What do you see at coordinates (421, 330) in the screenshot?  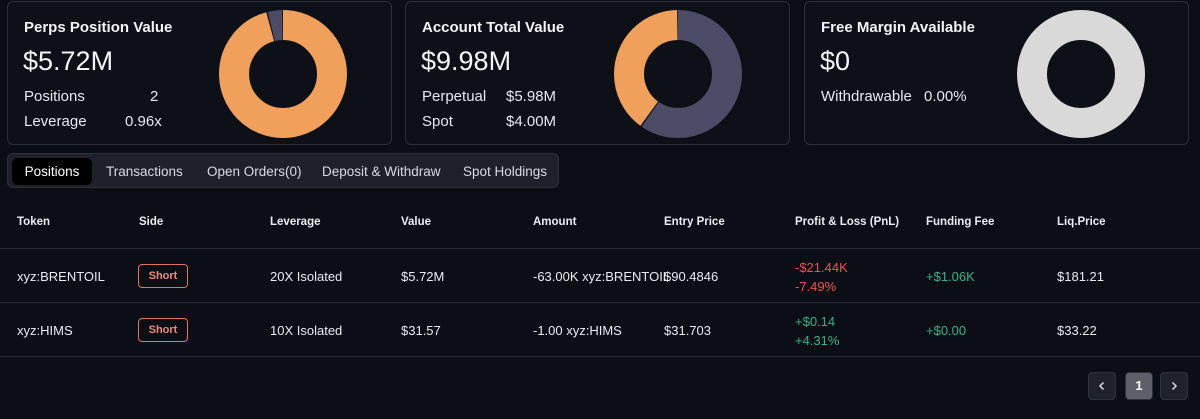 I see `cell-value: $31.57` at bounding box center [421, 330].